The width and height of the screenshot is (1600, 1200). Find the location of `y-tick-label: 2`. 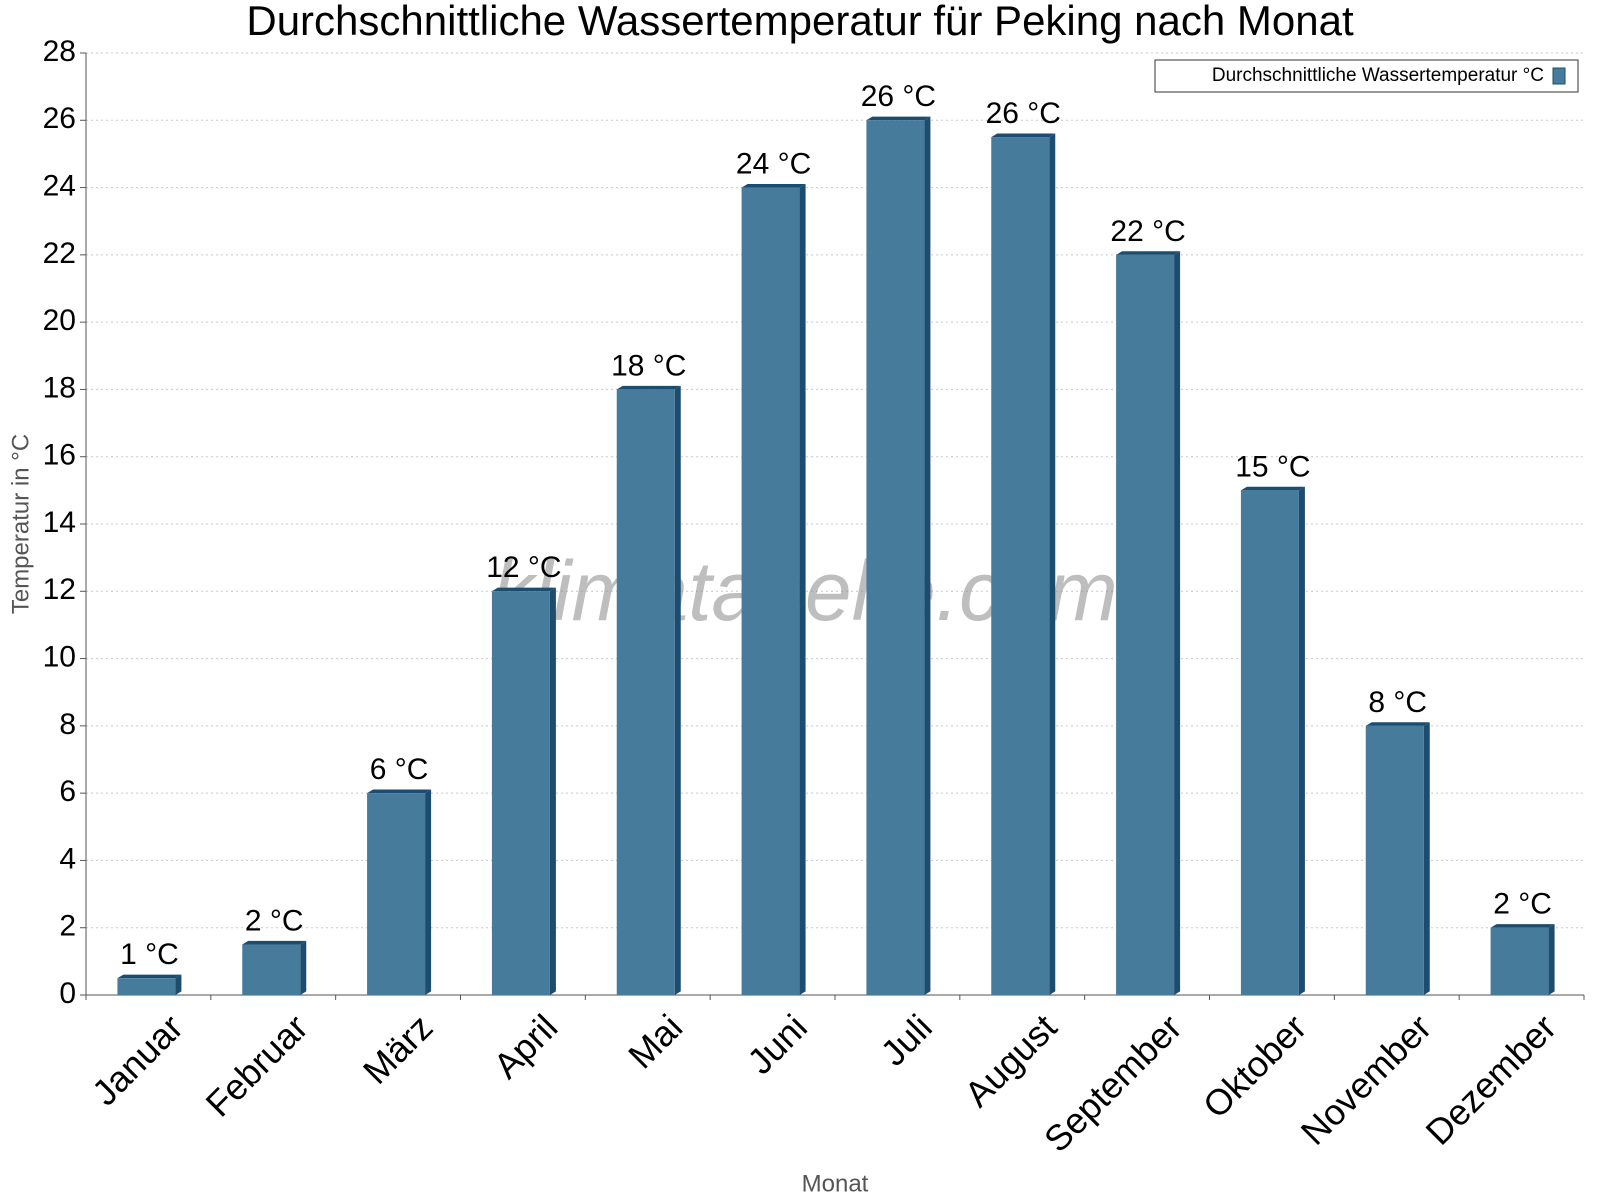

y-tick-label: 2 is located at coordinates (67, 926).